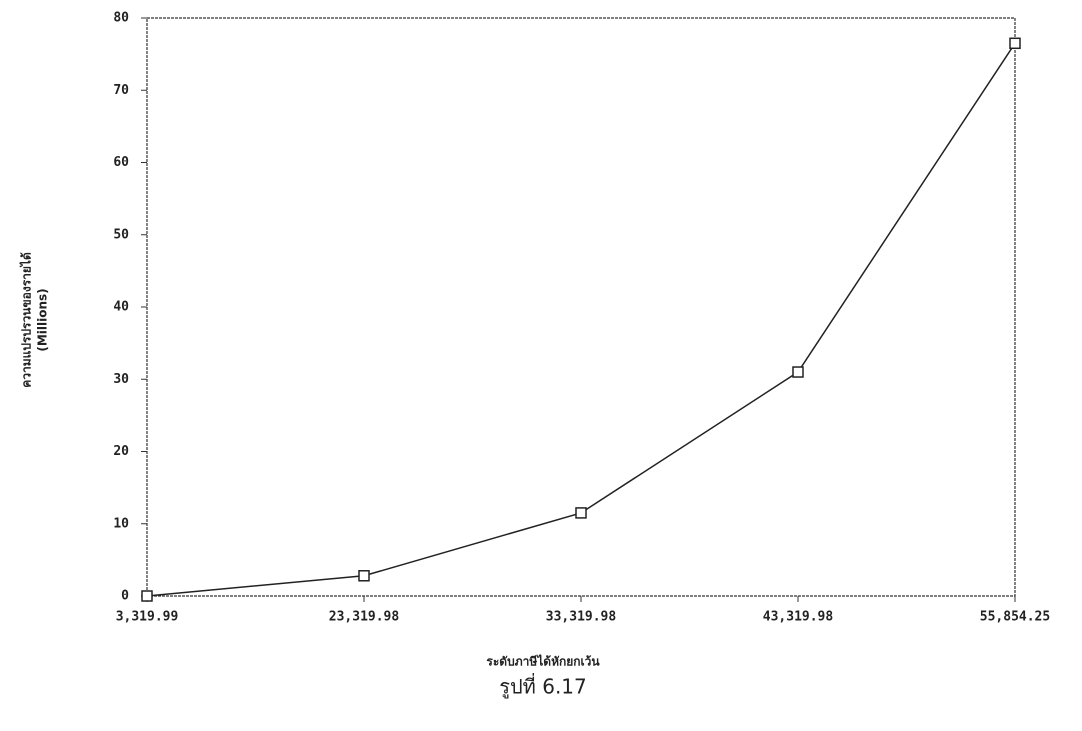 The image size is (1082, 731). I want to click on y-axis-label: ความแปรปรวนของรายได้, so click(26, 320).